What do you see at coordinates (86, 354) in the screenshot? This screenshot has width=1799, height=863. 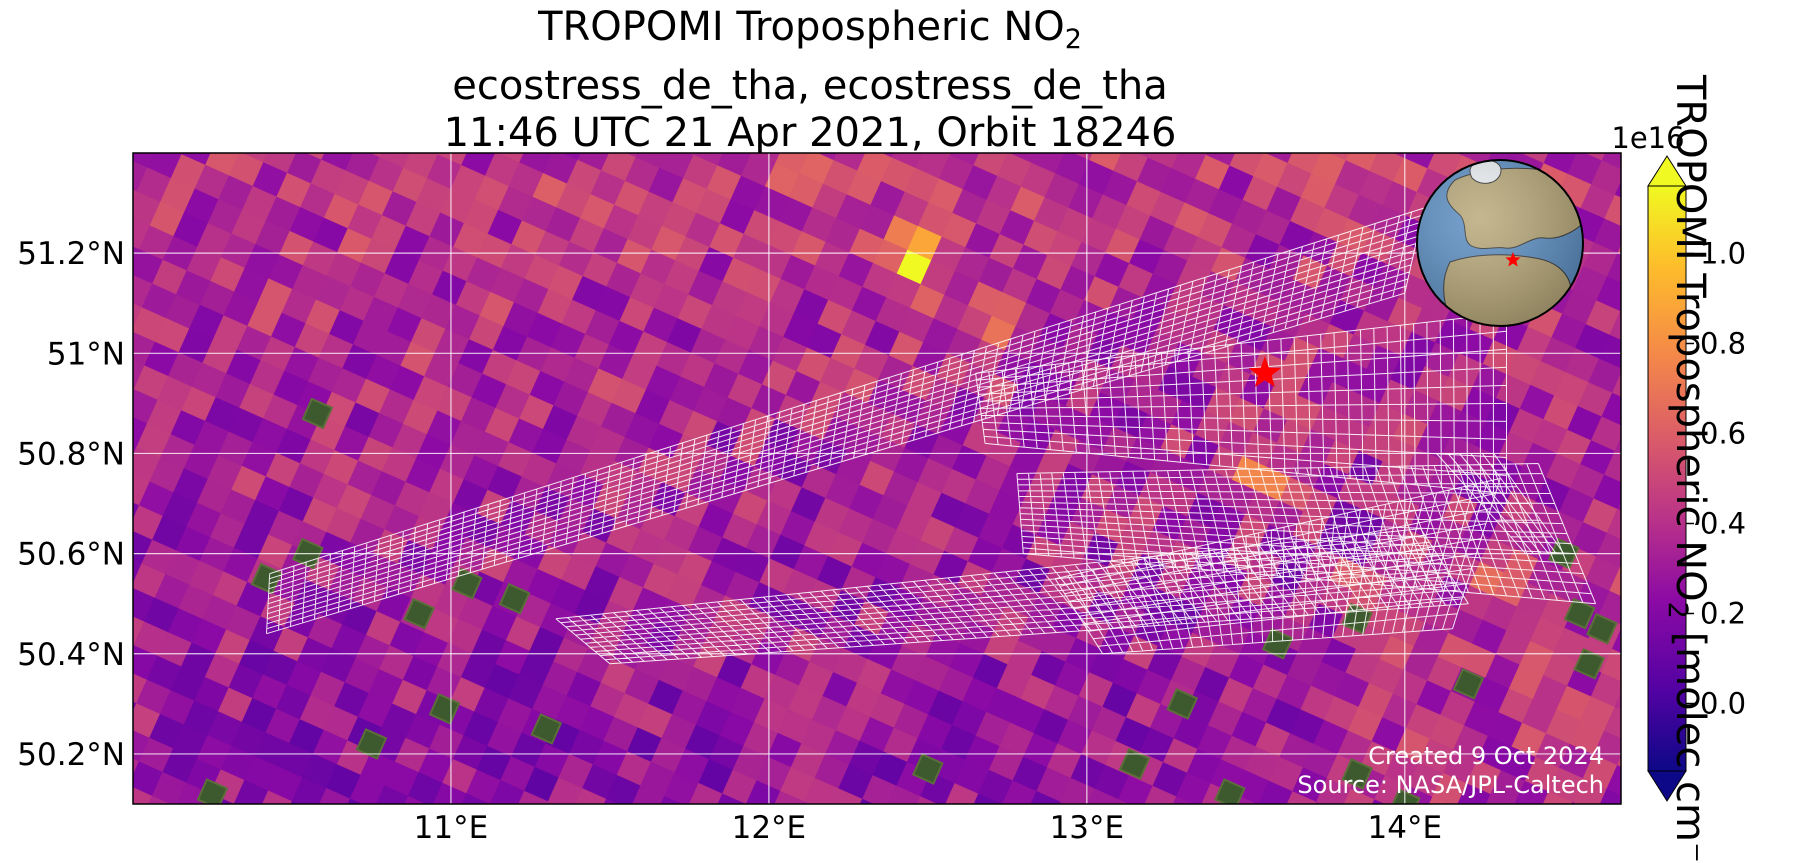 I see `lat-tick-label: 51°N` at bounding box center [86, 354].